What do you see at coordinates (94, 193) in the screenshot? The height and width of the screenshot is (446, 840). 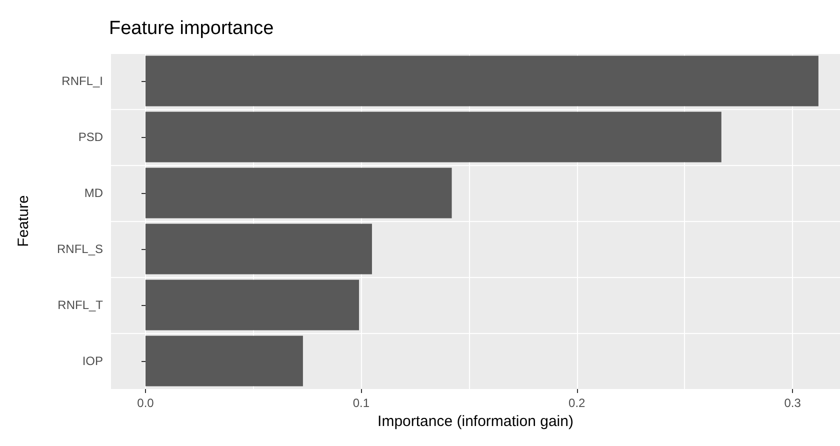 I see `y-tick-label: MD` at bounding box center [94, 193].